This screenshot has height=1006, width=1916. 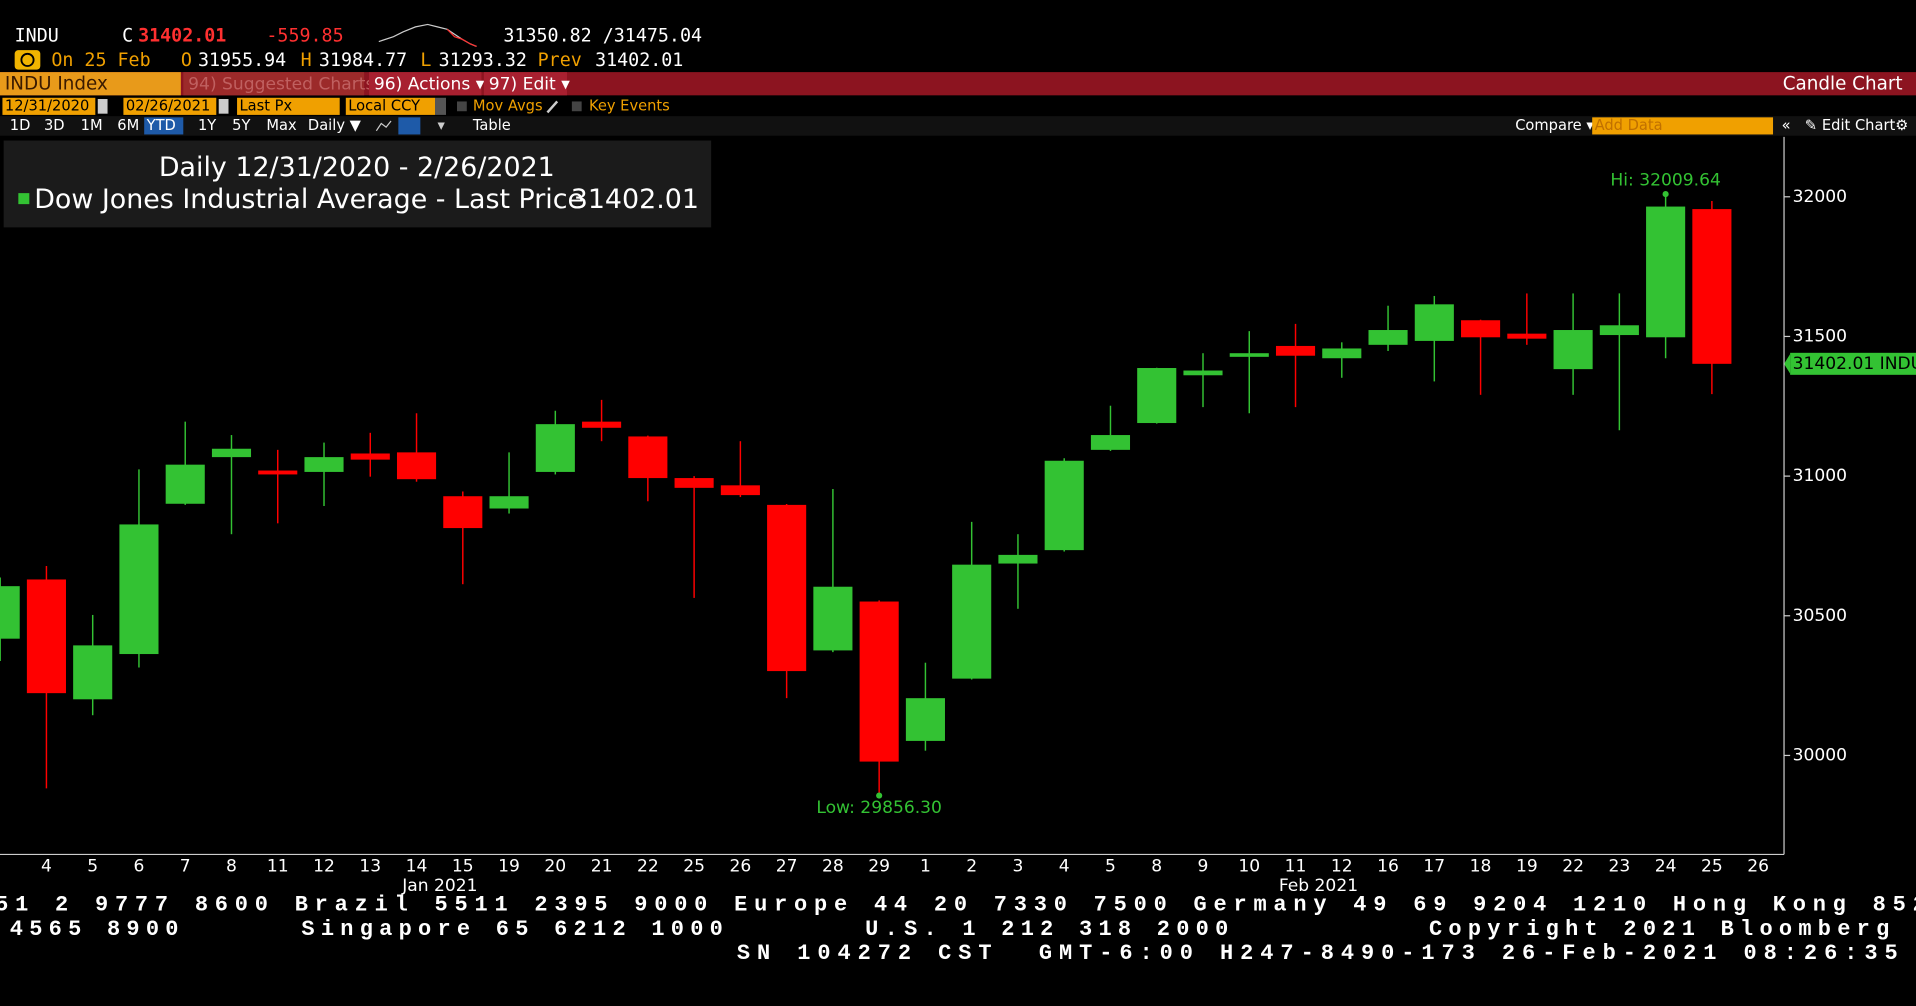 I want to click on x-tick-label: 24, so click(x=1666, y=867).